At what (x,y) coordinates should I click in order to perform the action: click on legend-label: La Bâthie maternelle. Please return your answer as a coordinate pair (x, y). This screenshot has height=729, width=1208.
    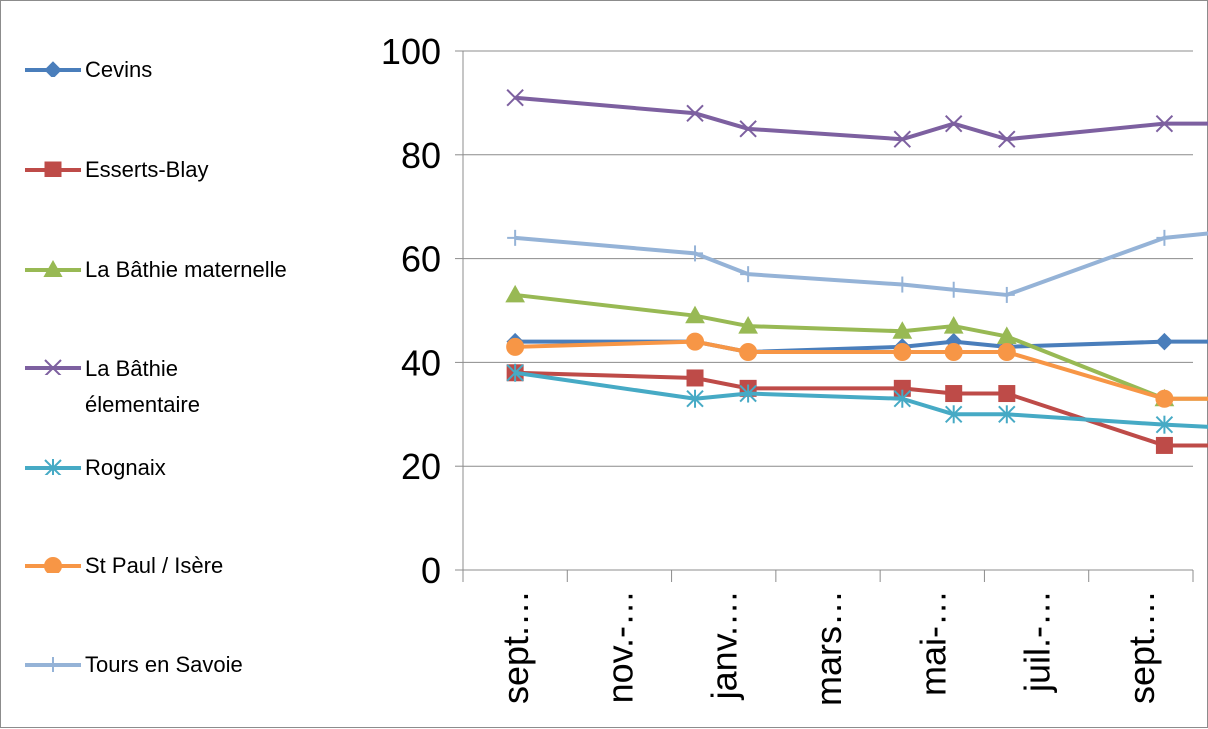
    Looking at the image, I should click on (186, 269).